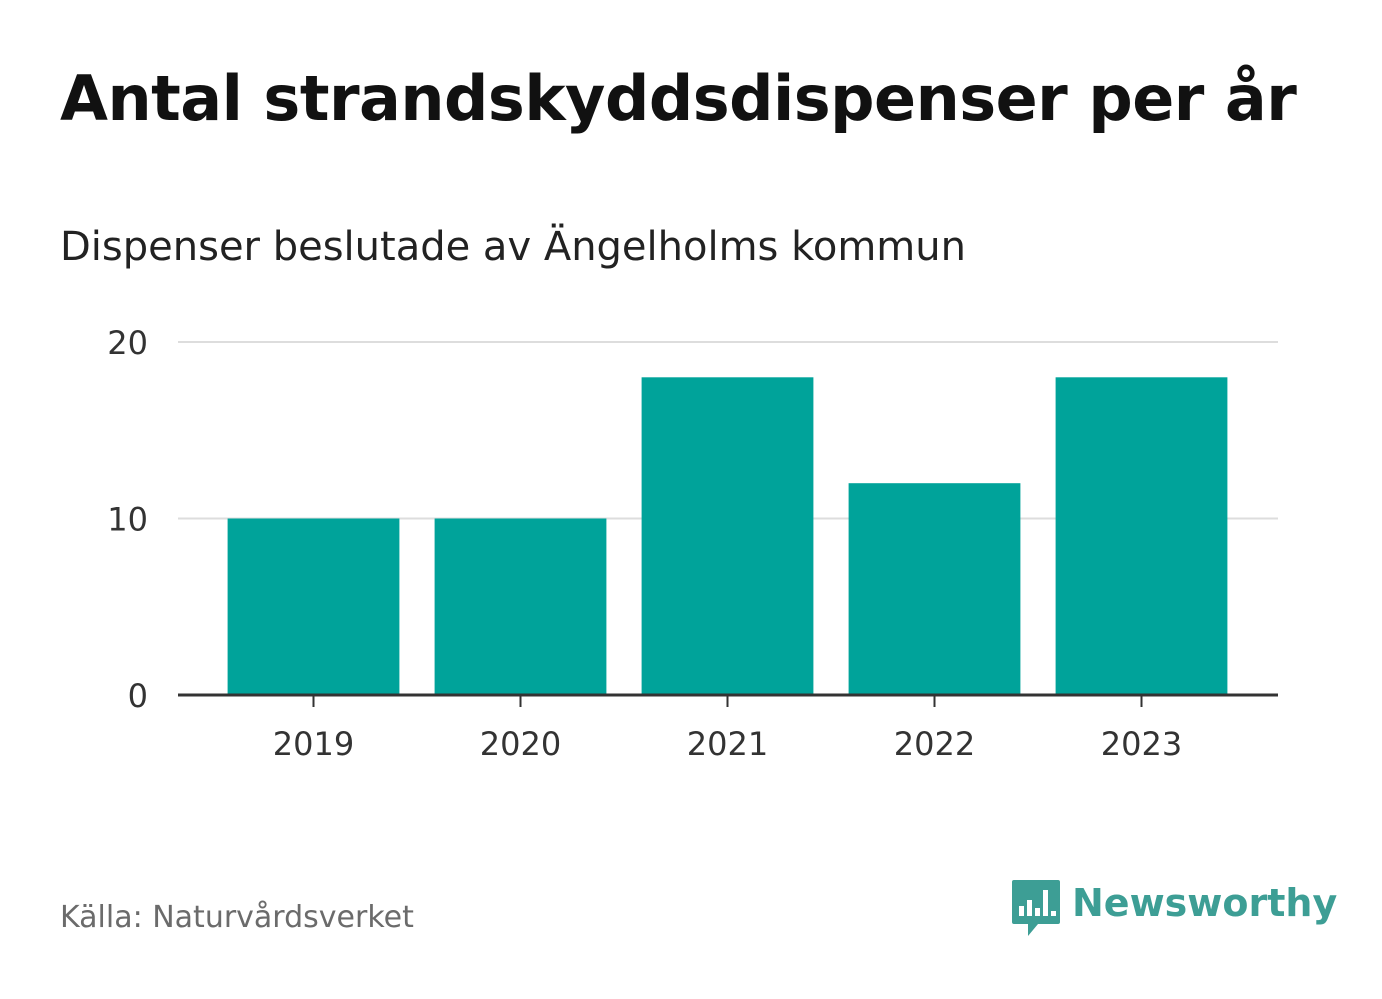  Describe the element at coordinates (1036, 908) in the screenshot. I see `newsworthy-icon` at that location.